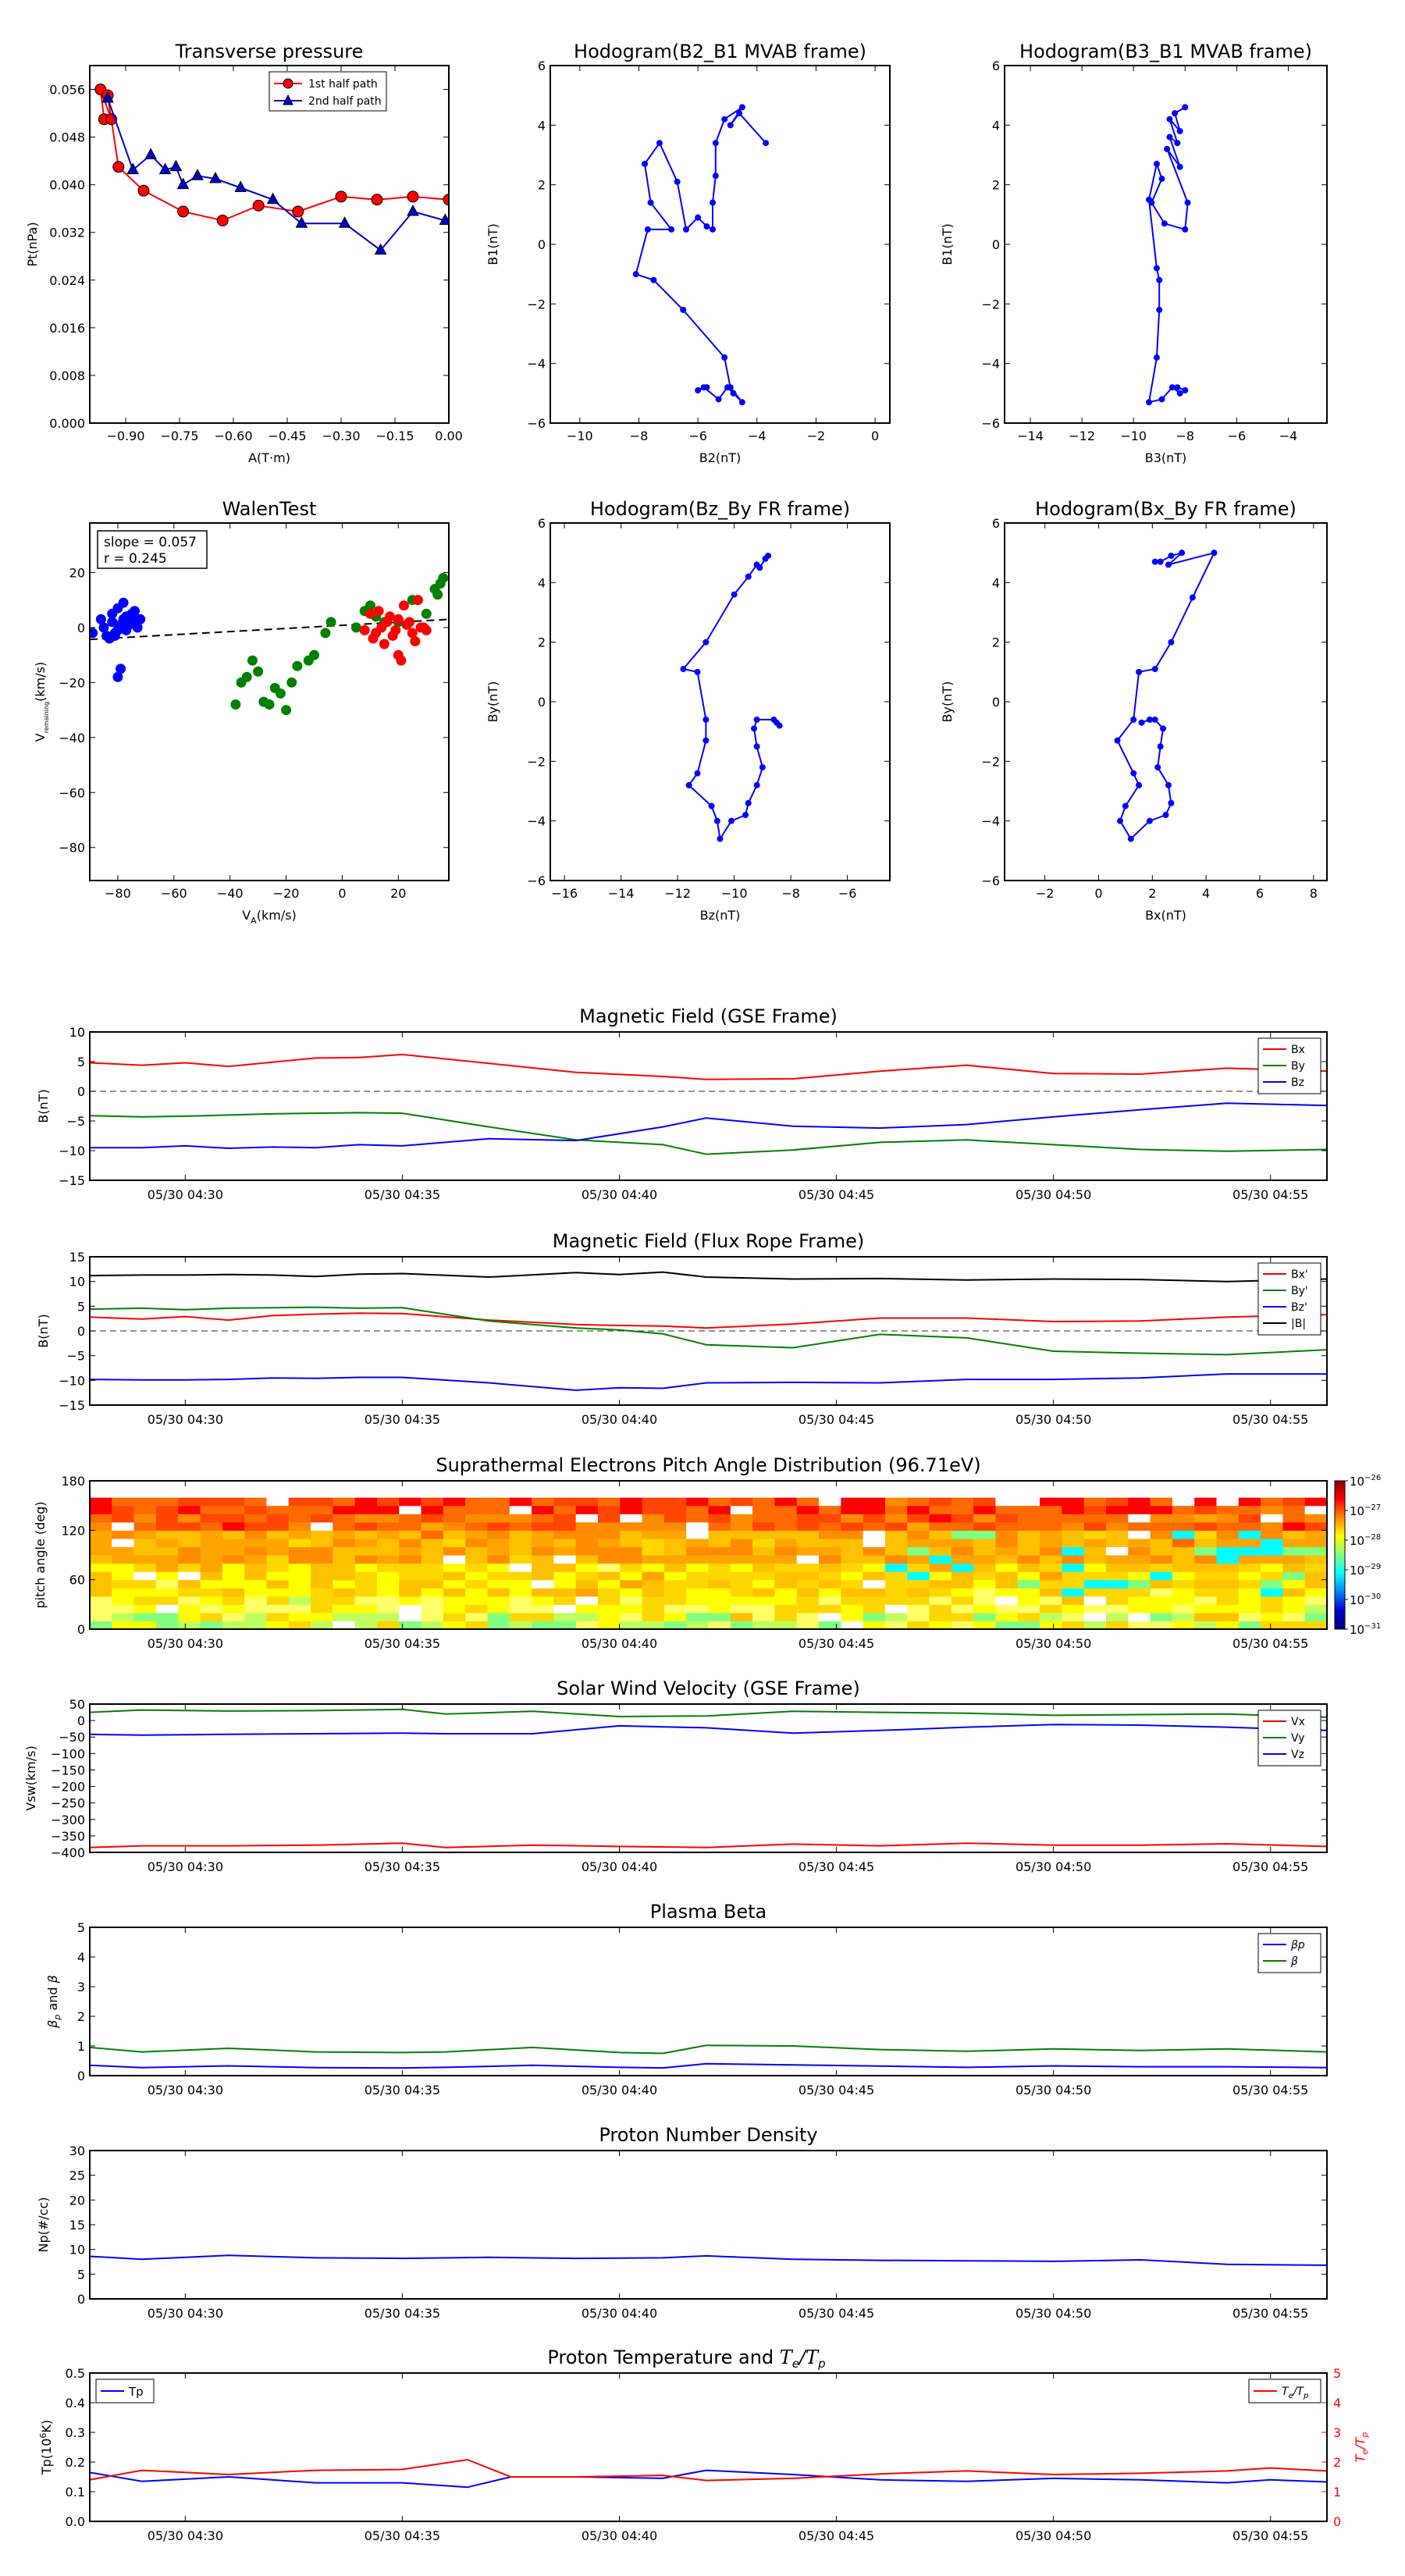 Image resolution: width=1405 pixels, height=2576 pixels. What do you see at coordinates (1270, 1194) in the screenshot?
I see `x-tick-label: 05/30 04:55` at bounding box center [1270, 1194].